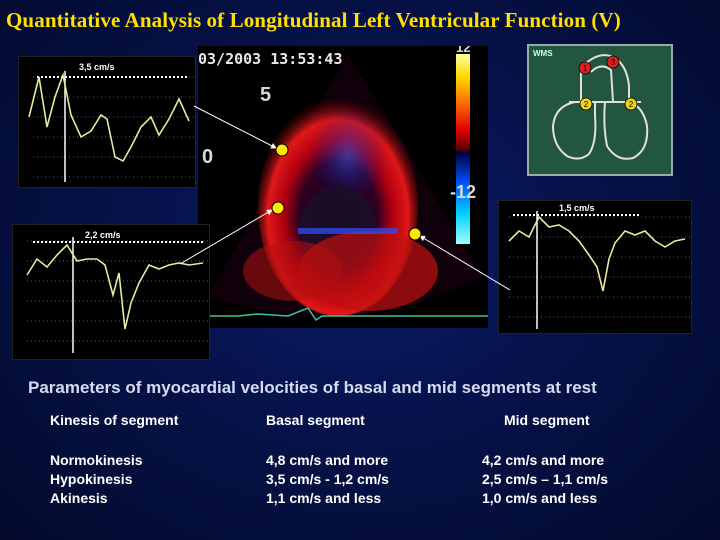  What do you see at coordinates (543, 53) in the screenshot?
I see `wms-label: WMS` at bounding box center [543, 53].